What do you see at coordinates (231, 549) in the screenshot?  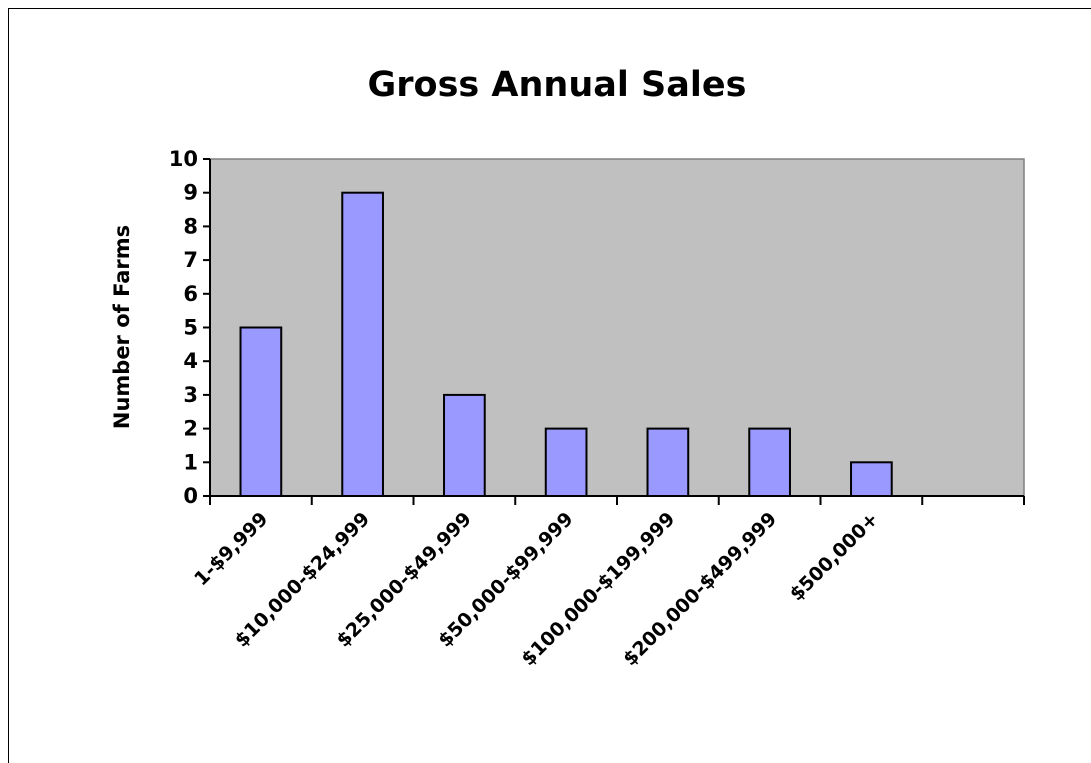 I see `x-tick-label: 1-$9,999` at bounding box center [231, 549].